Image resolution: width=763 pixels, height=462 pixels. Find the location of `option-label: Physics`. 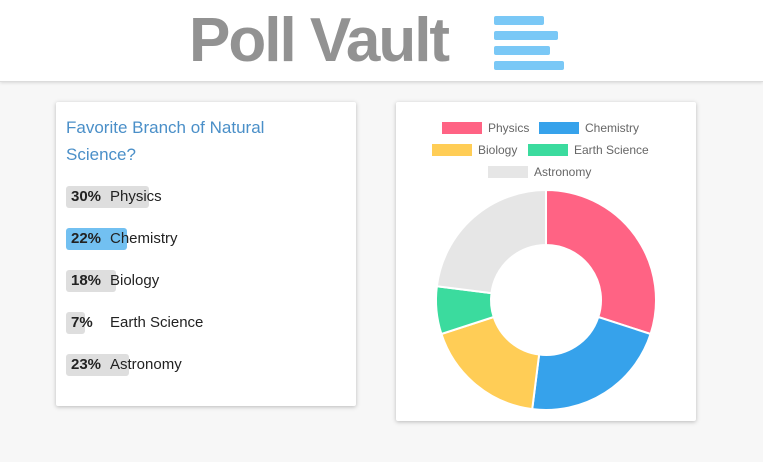

option-label: Physics is located at coordinates (136, 196).